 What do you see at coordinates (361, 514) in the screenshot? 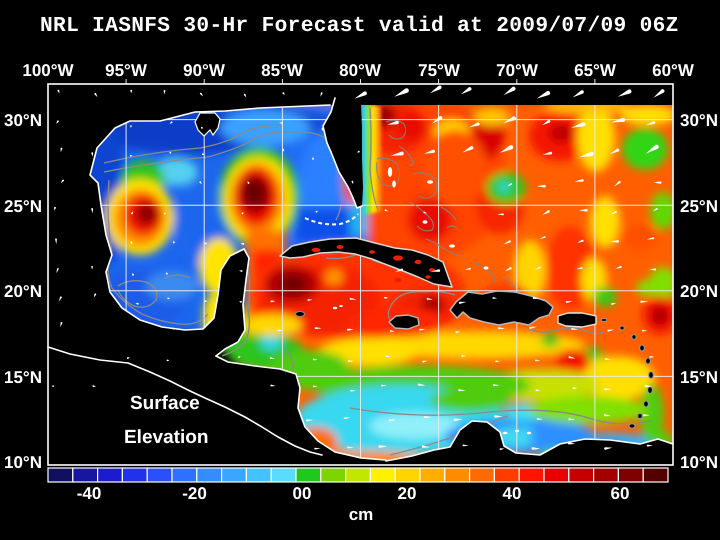
I see `svg-text: cm` at bounding box center [361, 514].